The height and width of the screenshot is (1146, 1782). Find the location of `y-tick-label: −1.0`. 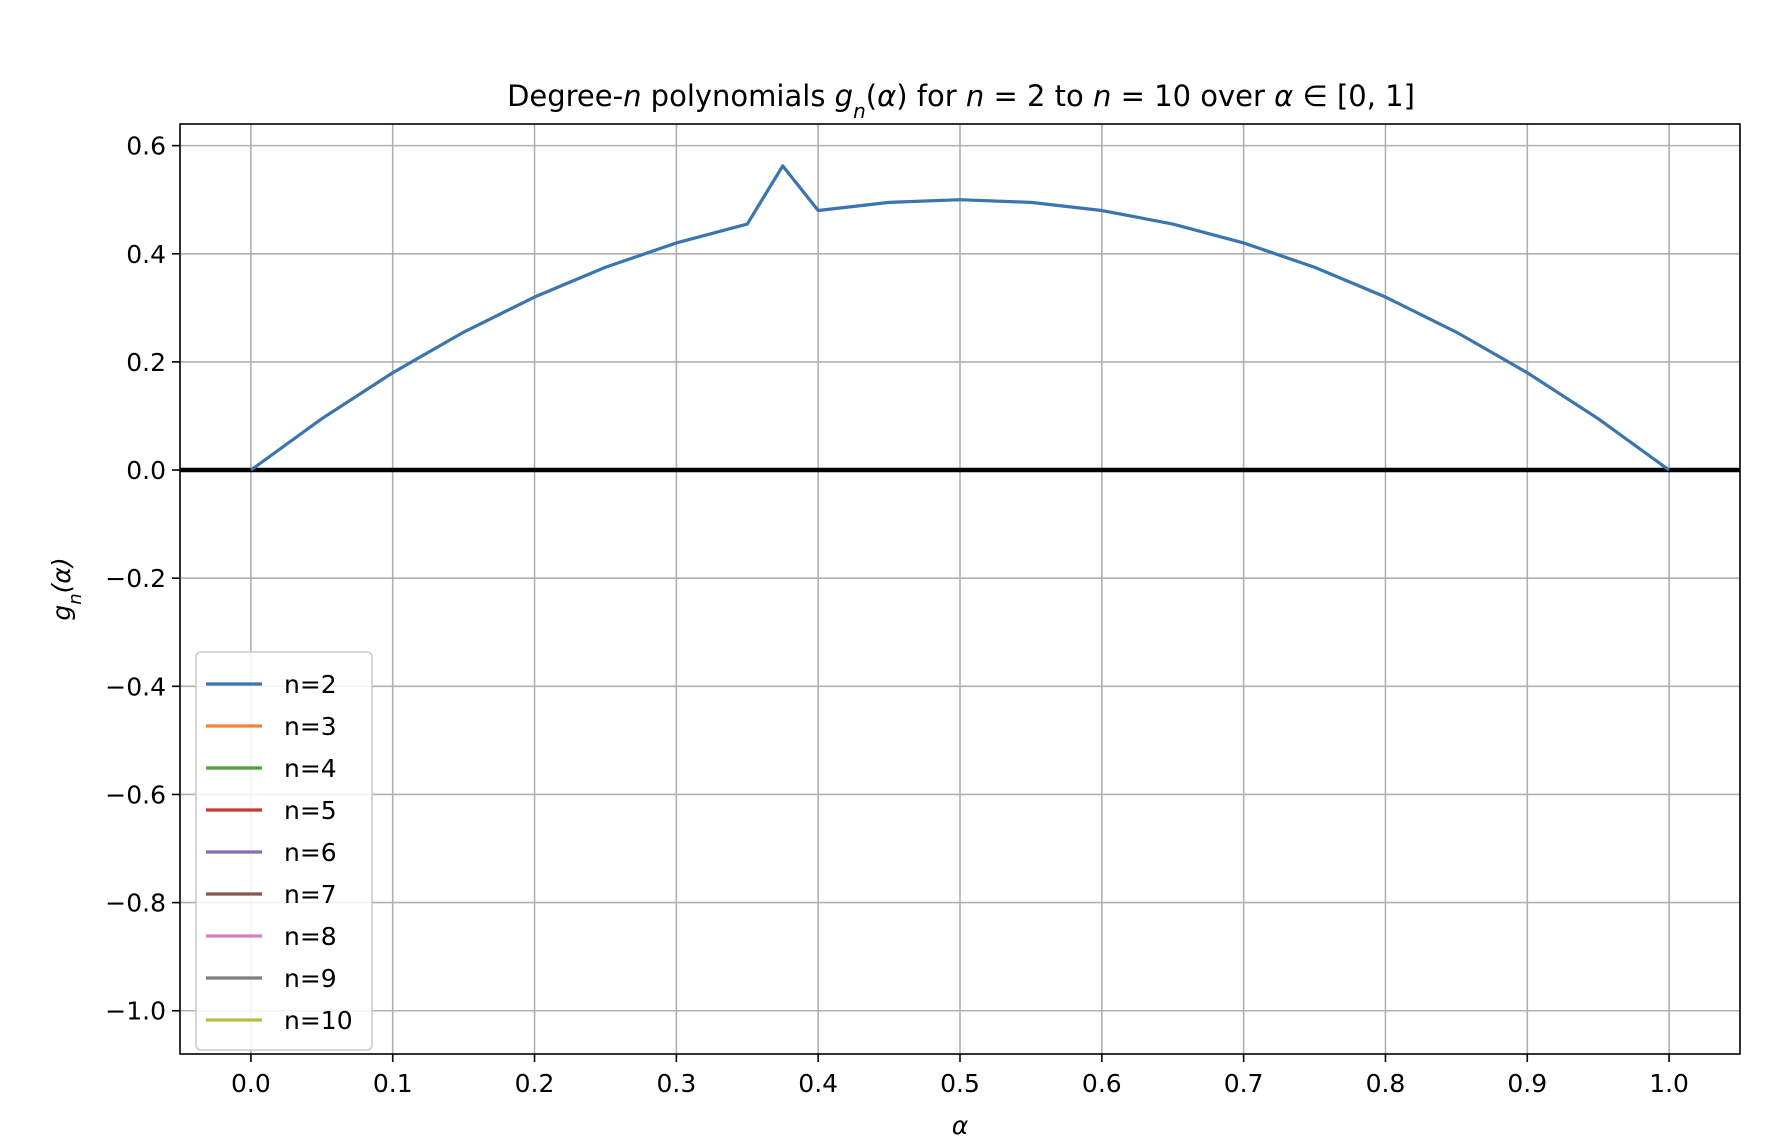

y-tick-label: −1.0 is located at coordinates (135, 1011).